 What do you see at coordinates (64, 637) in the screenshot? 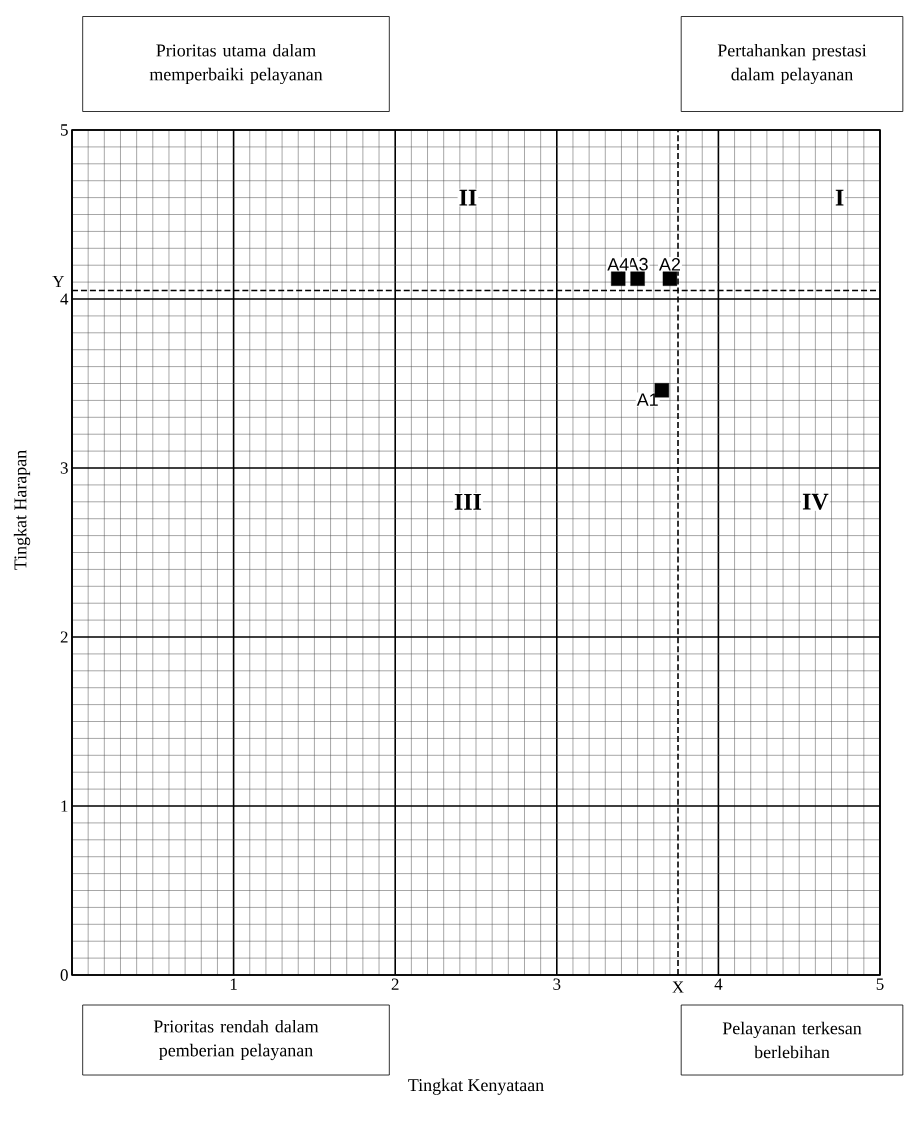
I see `y-tick-label: 2` at bounding box center [64, 637].